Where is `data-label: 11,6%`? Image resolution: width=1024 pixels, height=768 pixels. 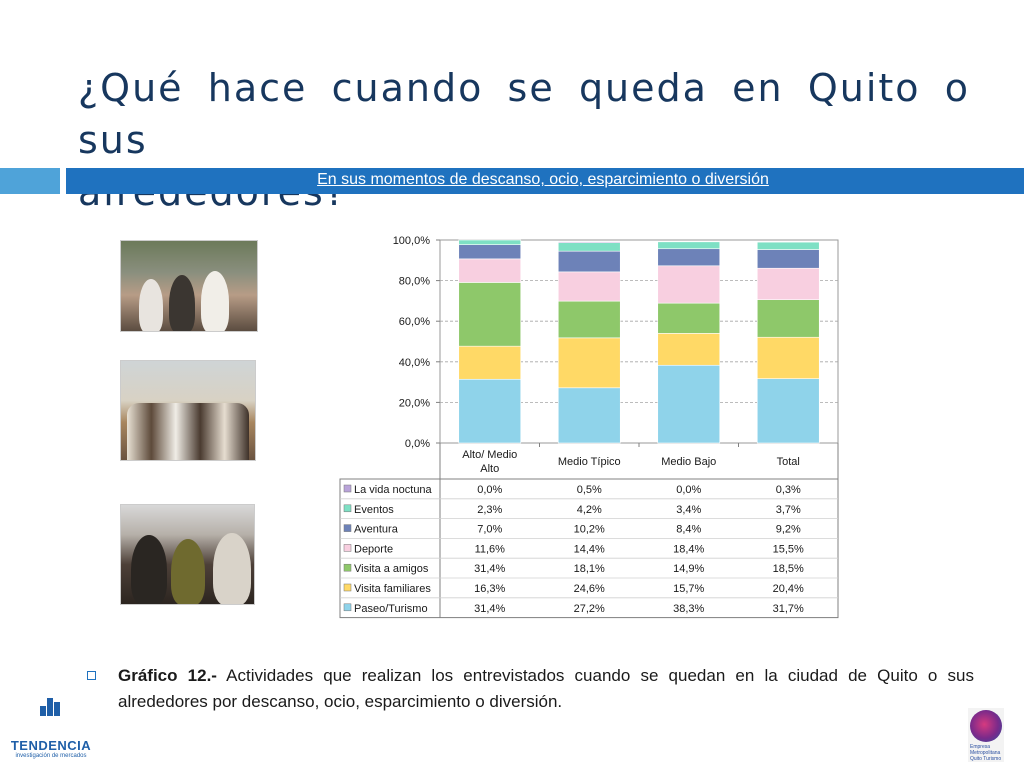
data-label: 11,6% is located at coordinates (490, 549).